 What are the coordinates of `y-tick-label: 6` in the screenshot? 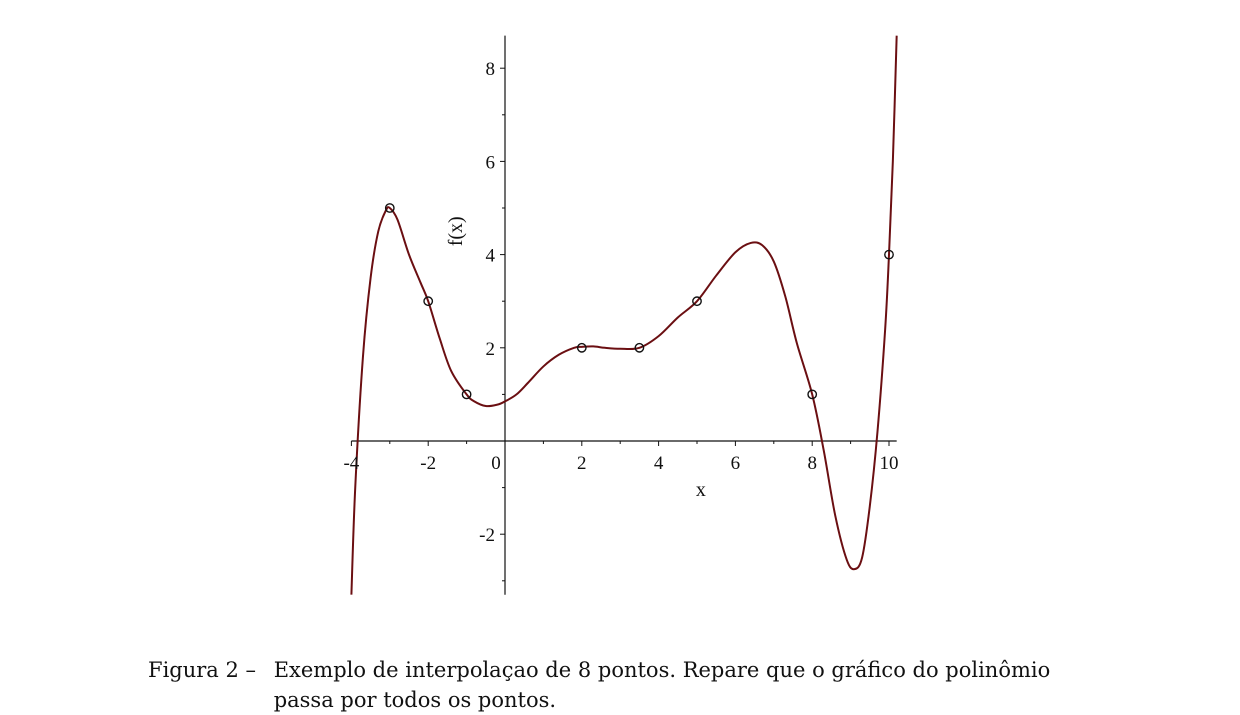 It's located at (491, 162).